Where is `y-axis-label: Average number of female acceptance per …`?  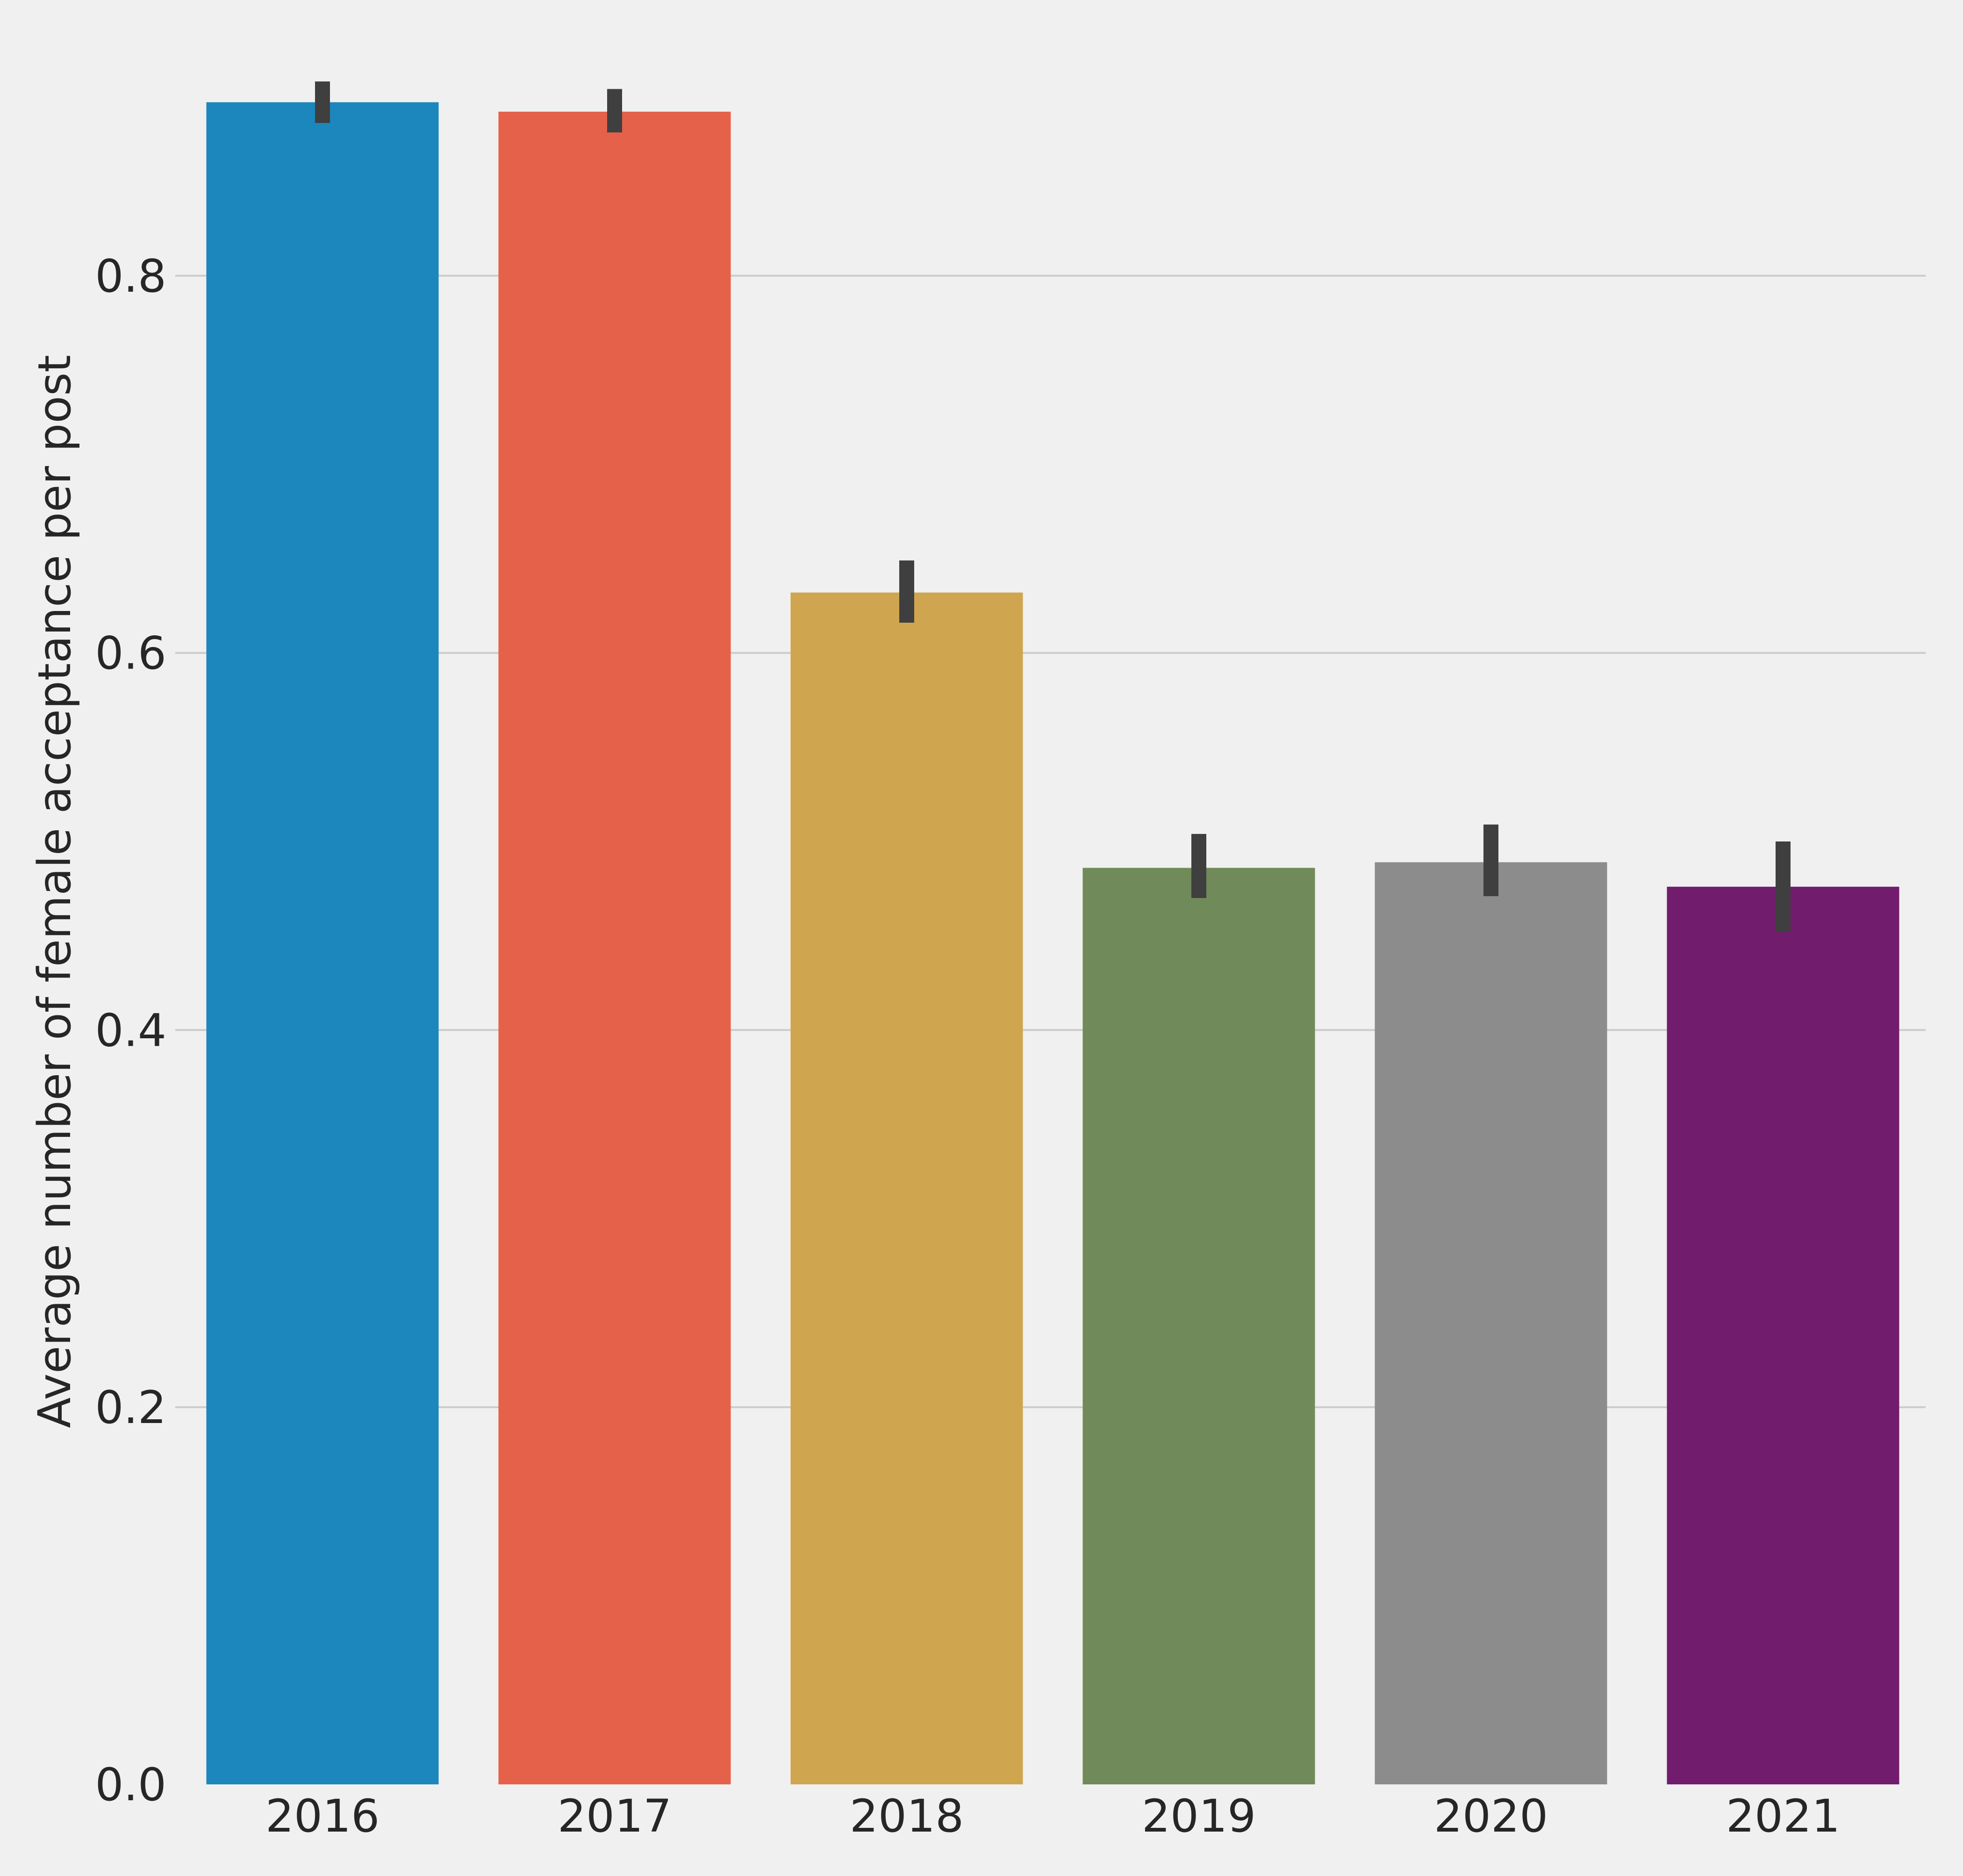 y-axis-label: Average number of female acceptance per … is located at coordinates (55, 891).